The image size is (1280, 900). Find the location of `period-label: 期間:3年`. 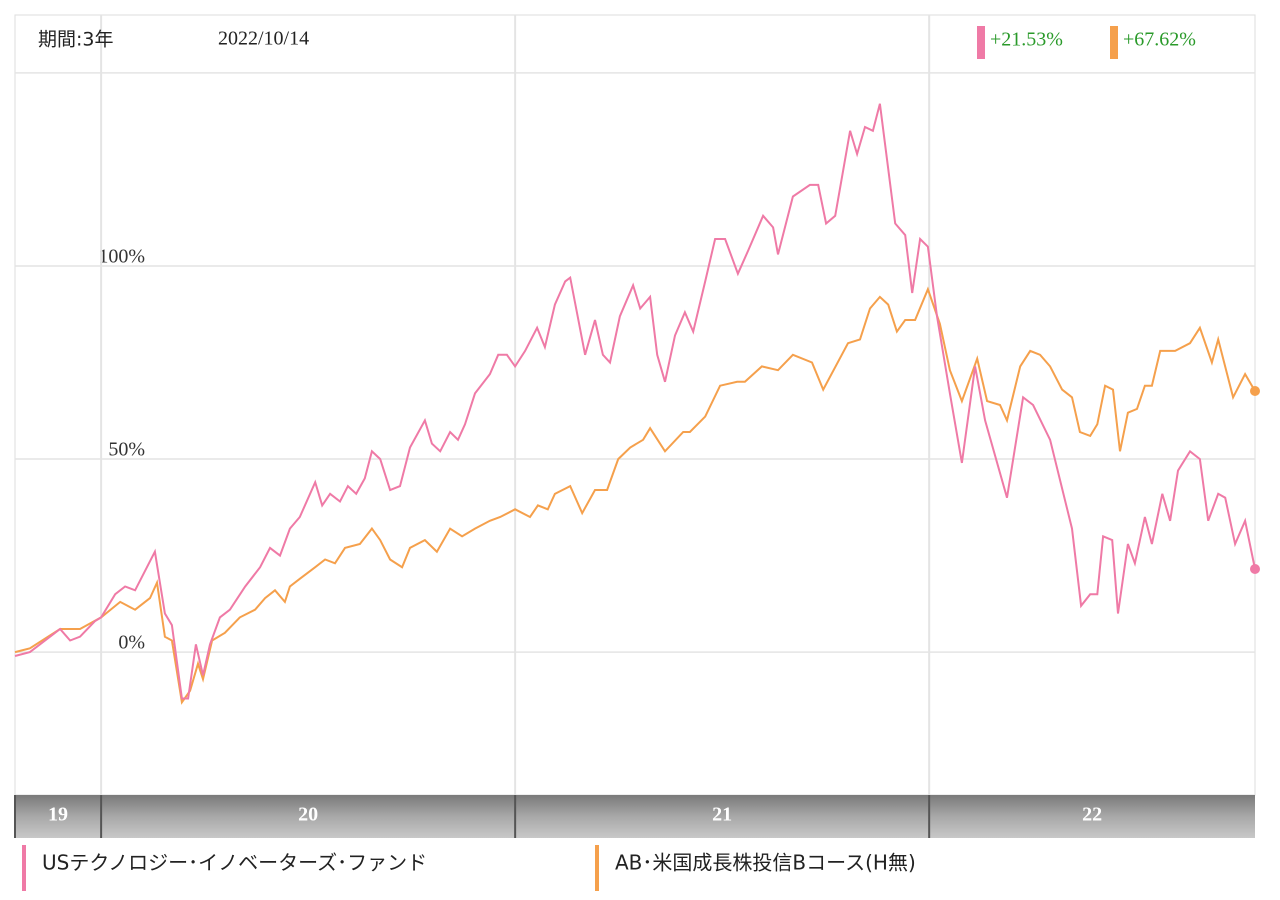

period-label: 期間:3年 is located at coordinates (76, 40).